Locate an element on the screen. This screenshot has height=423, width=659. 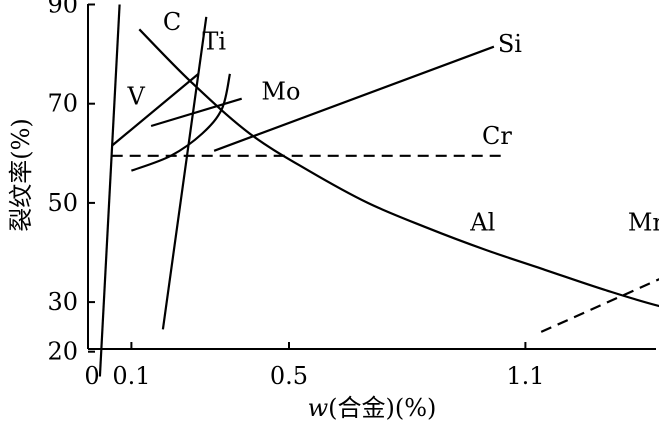
x-tick-label: 0 is located at coordinates (91, 376).